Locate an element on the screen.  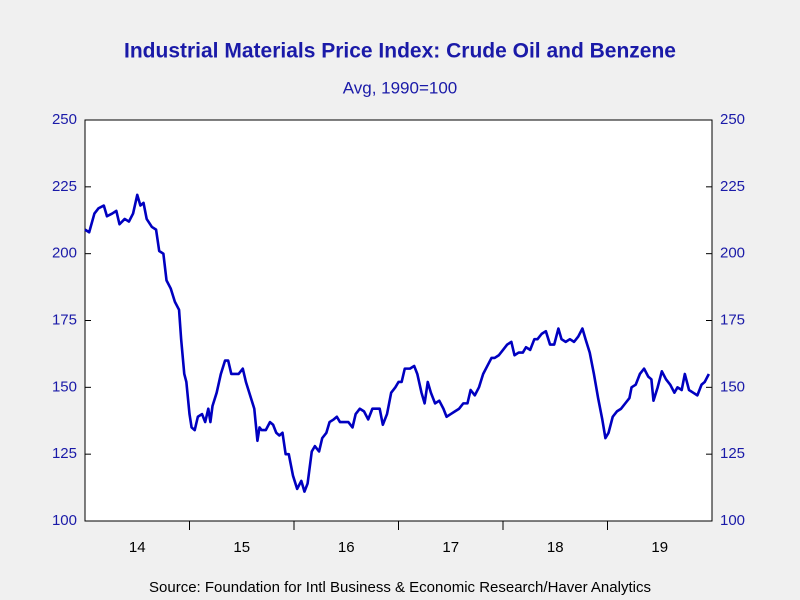
x-tick-label: 15 is located at coordinates (241, 547).